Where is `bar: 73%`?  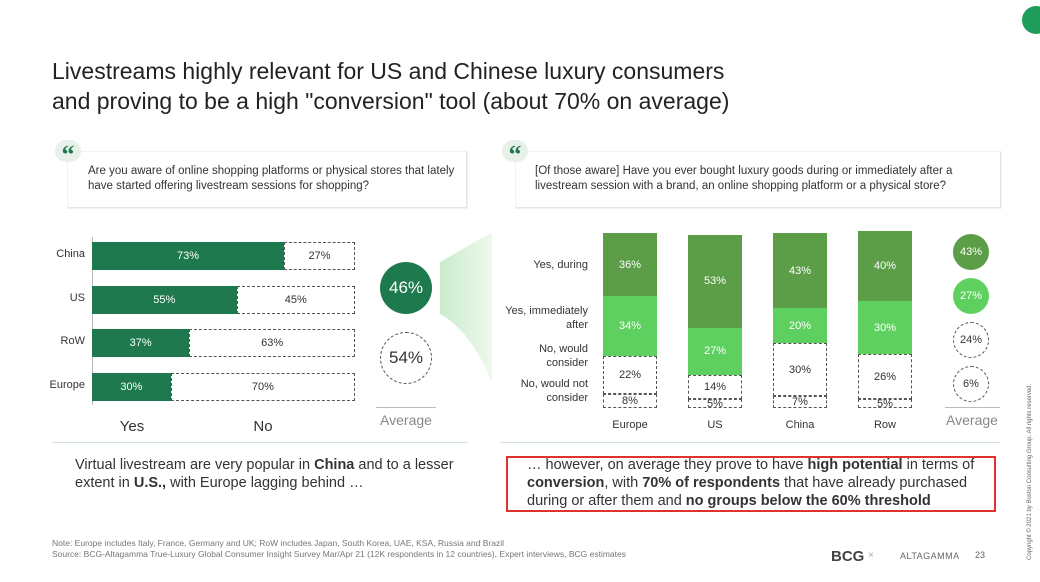
bar: 73% is located at coordinates (188, 256).